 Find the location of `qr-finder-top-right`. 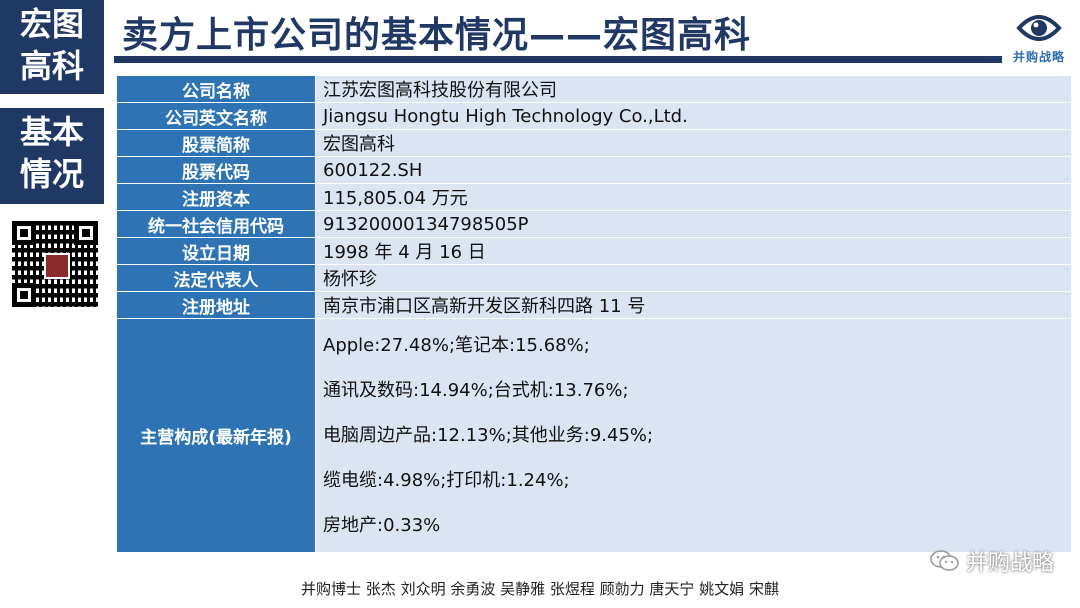

qr-finder-top-right is located at coordinates (86, 233).